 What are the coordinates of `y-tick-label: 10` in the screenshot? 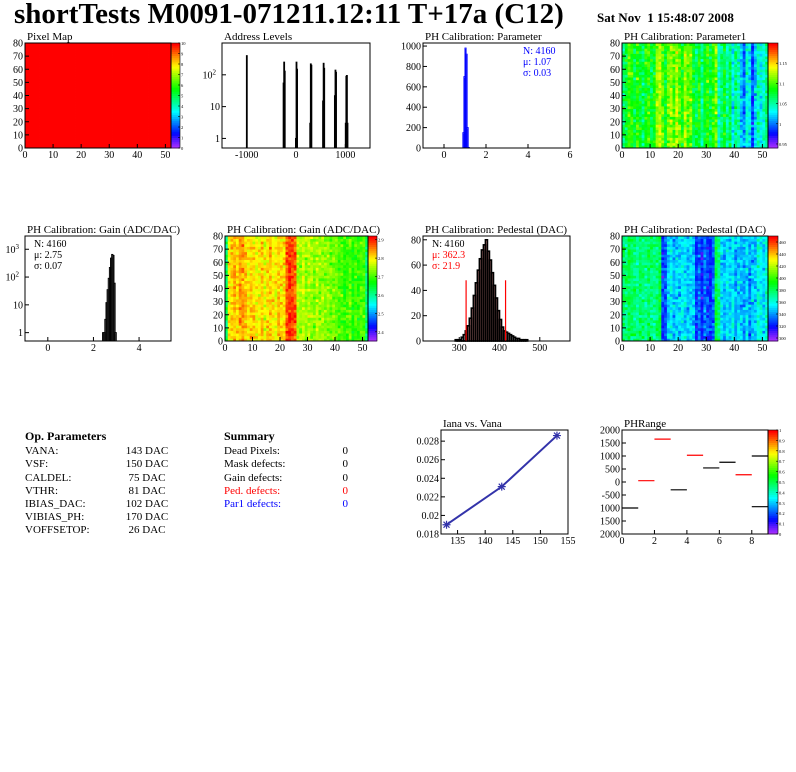 It's located at (18, 305).